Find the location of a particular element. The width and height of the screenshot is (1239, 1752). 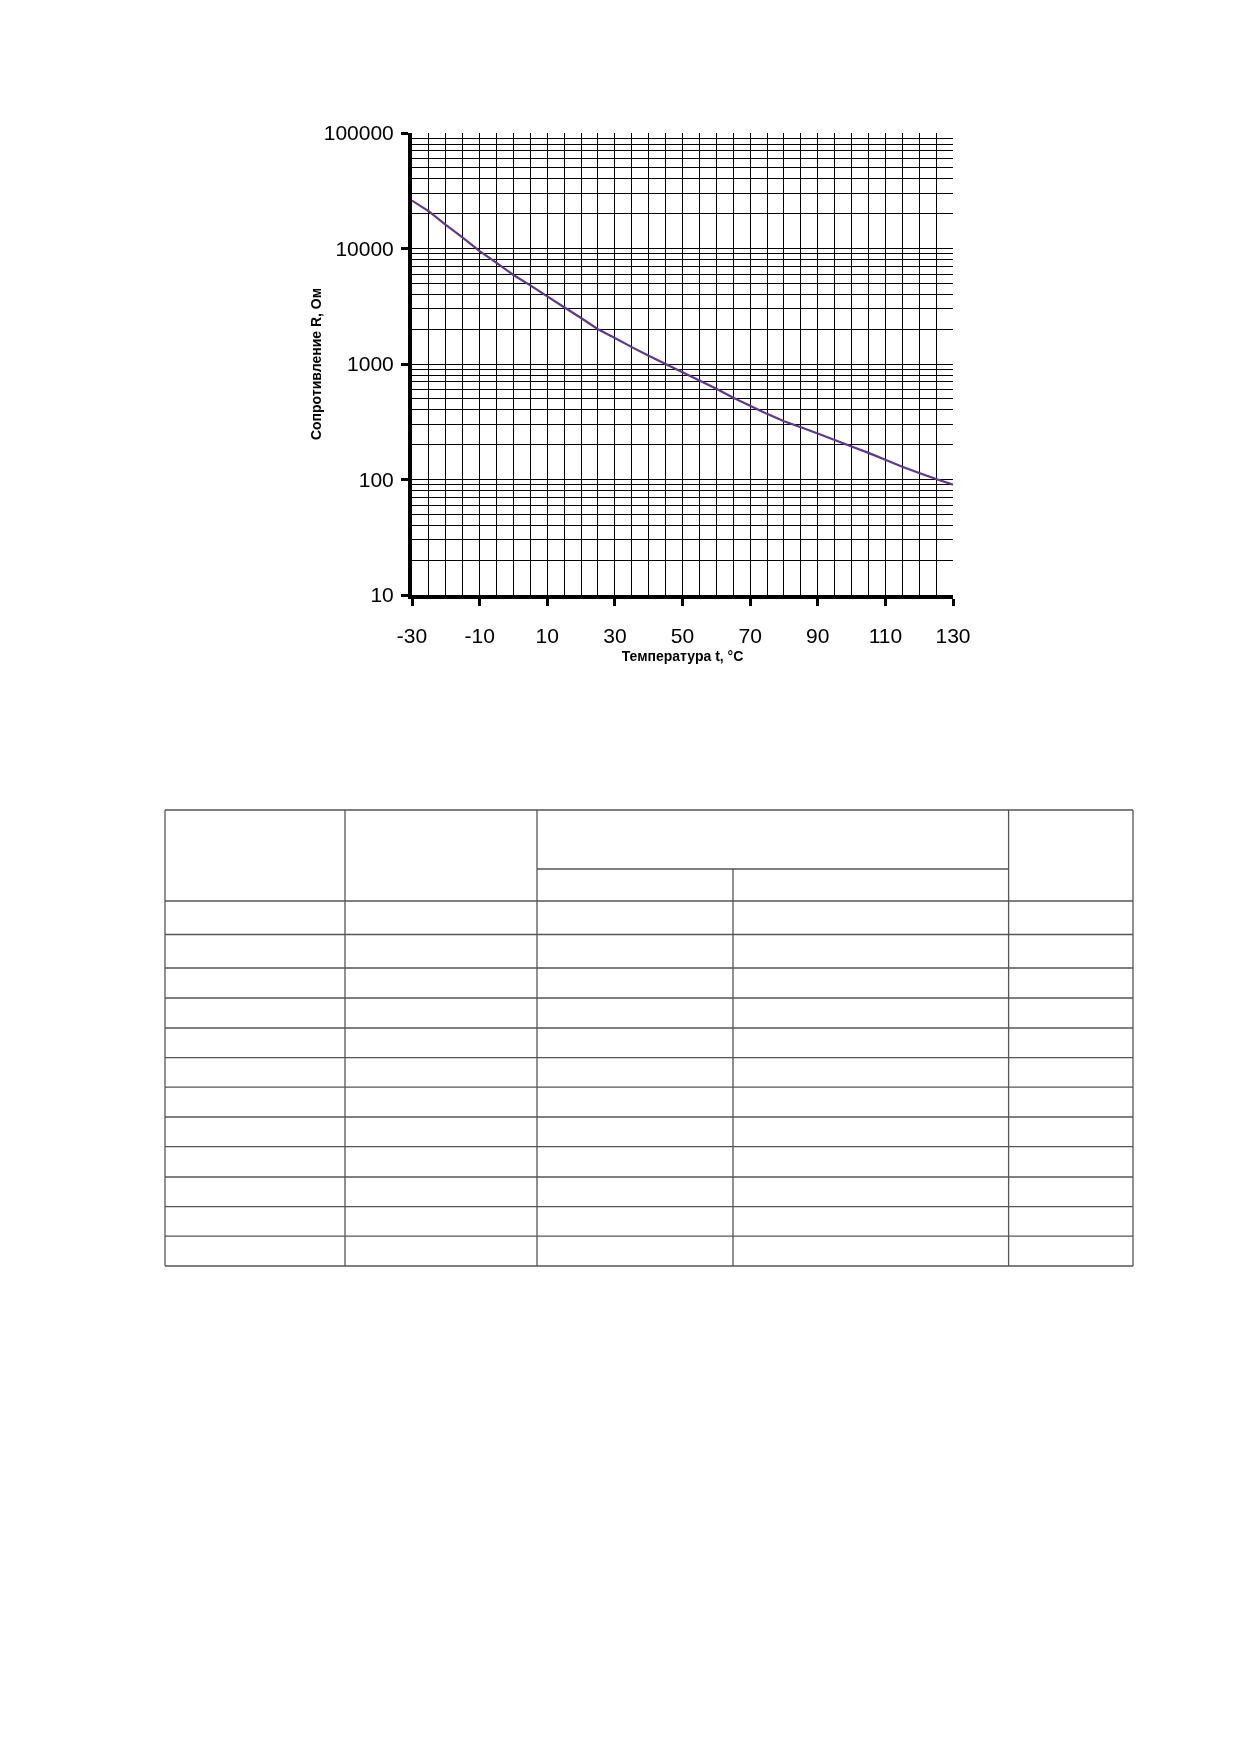

y-tick-label: 100000 is located at coordinates (358, 133).